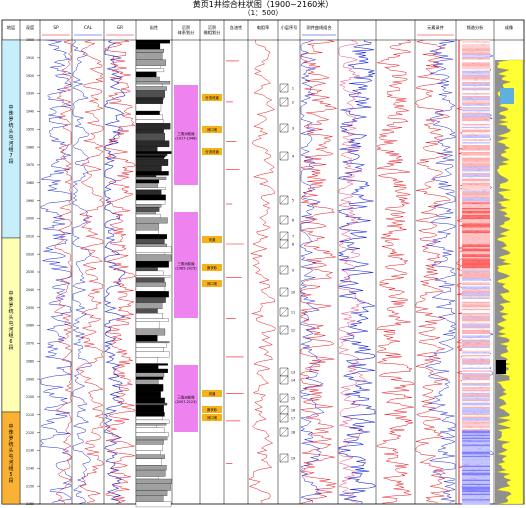  What do you see at coordinates (30, 272) in the screenshot?
I see `depth-tick-label: 2030` at bounding box center [30, 272].